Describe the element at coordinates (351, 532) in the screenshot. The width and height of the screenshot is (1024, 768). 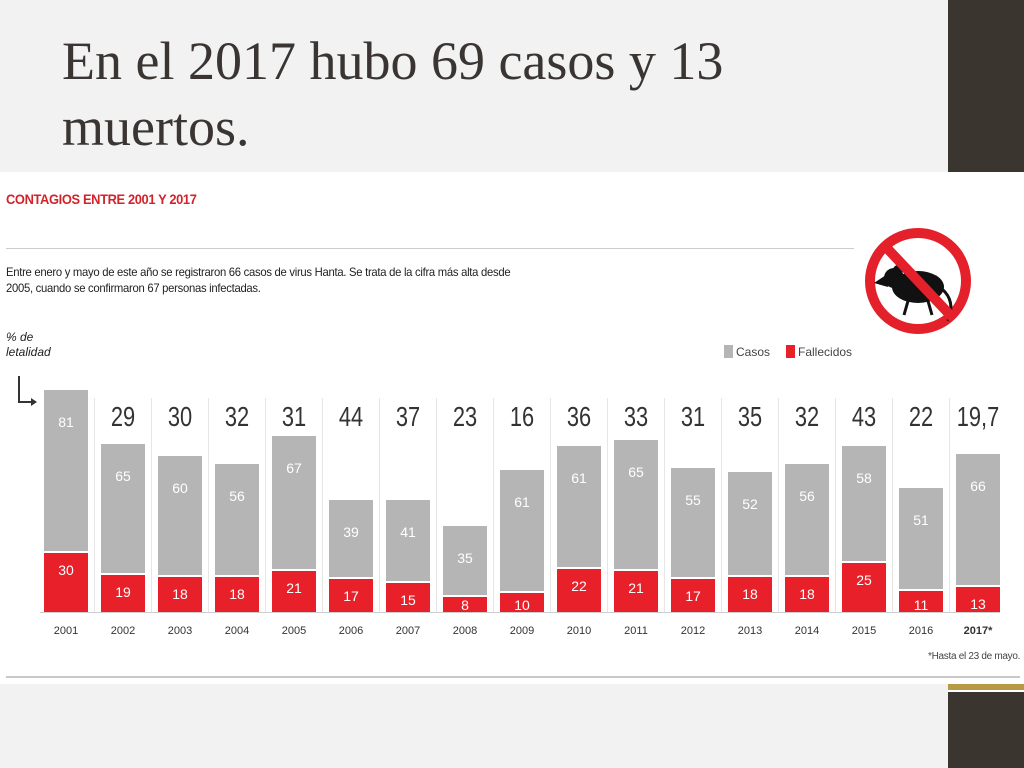
I see `casos-label: 39` at that location.